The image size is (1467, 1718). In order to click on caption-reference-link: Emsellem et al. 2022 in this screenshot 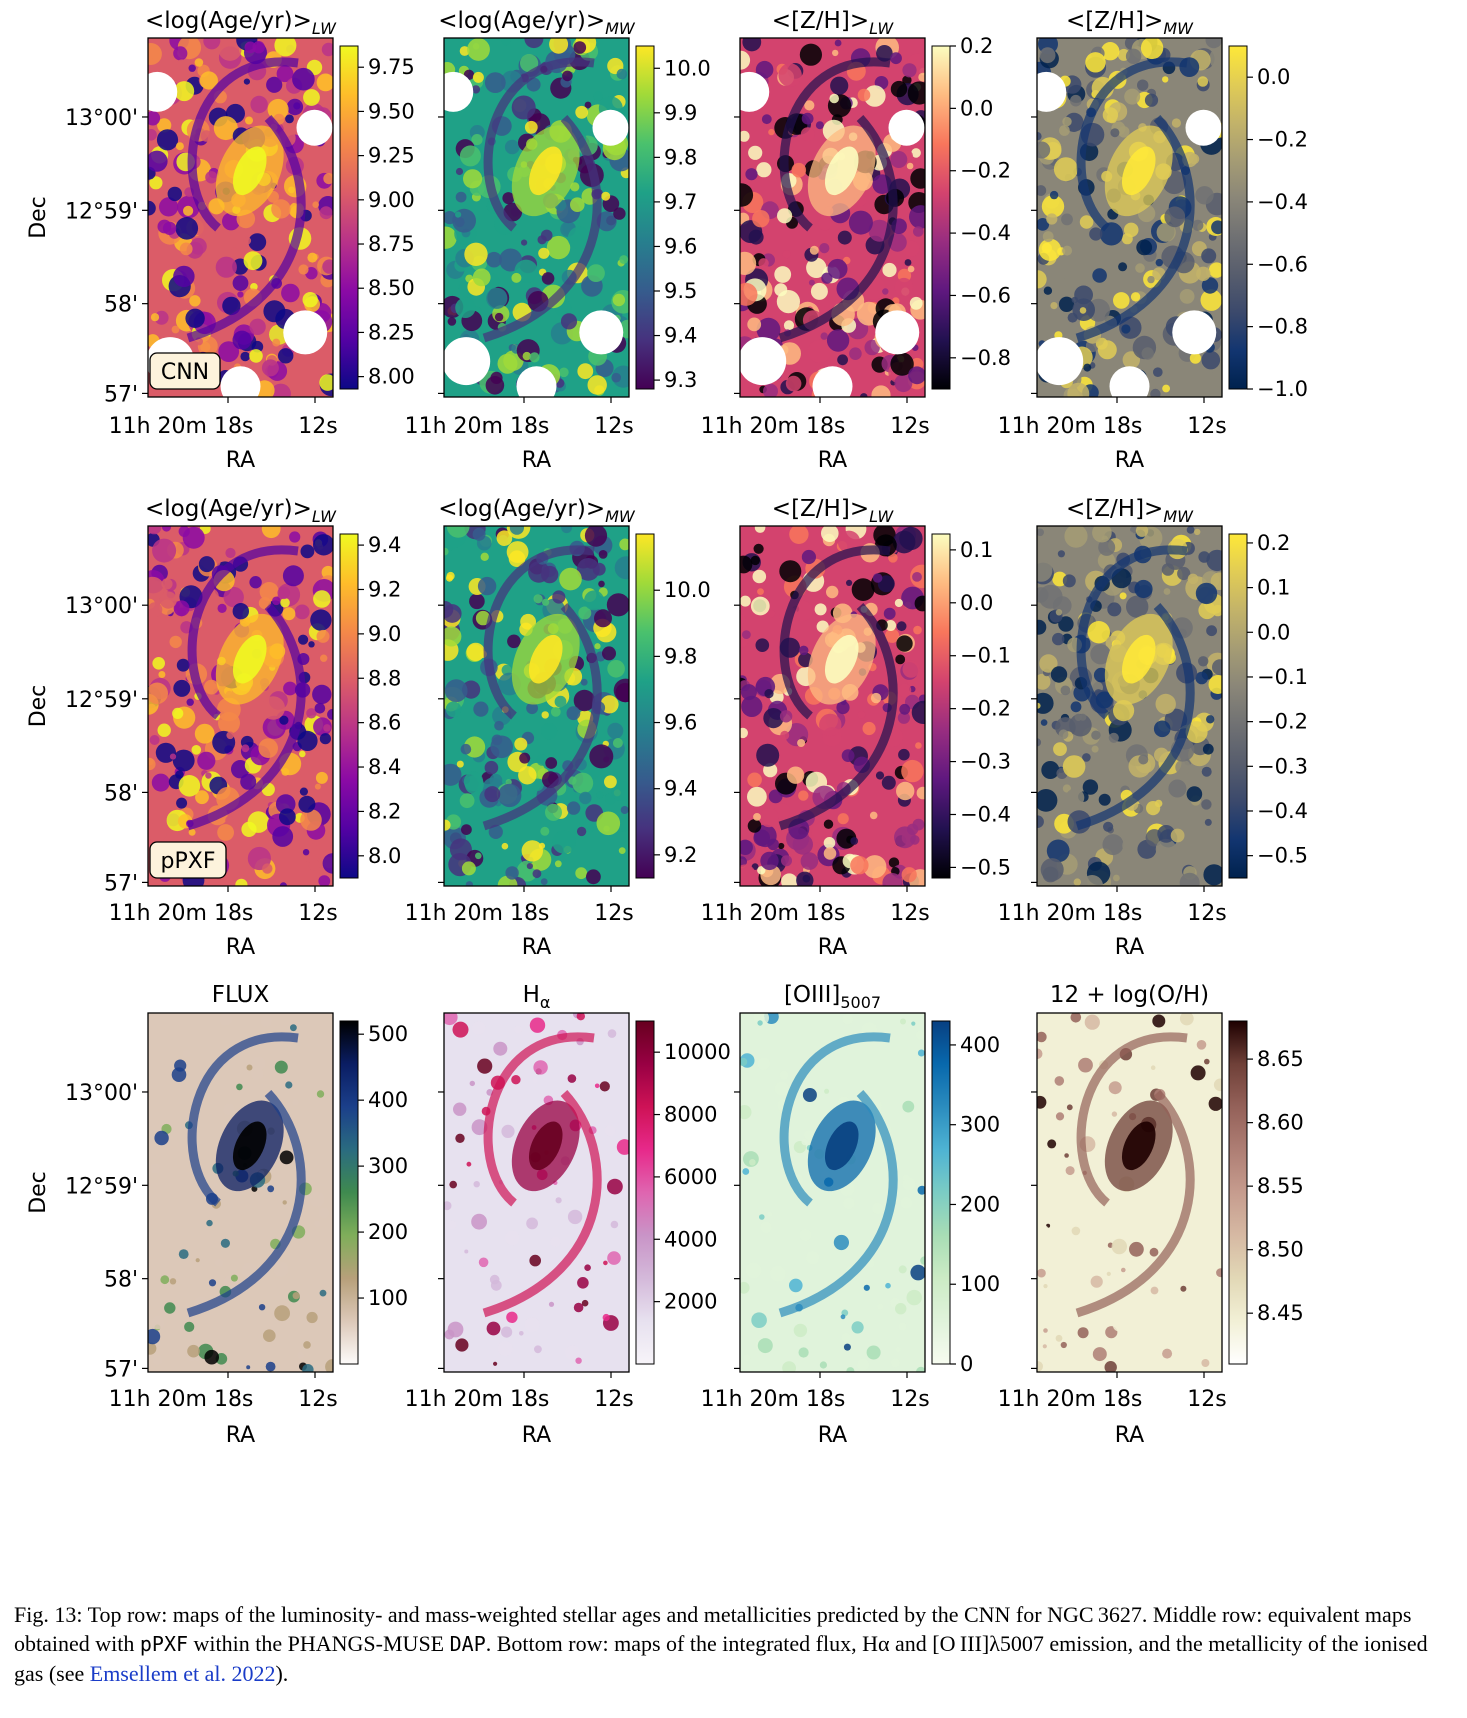, I will do `click(182, 1673)`.